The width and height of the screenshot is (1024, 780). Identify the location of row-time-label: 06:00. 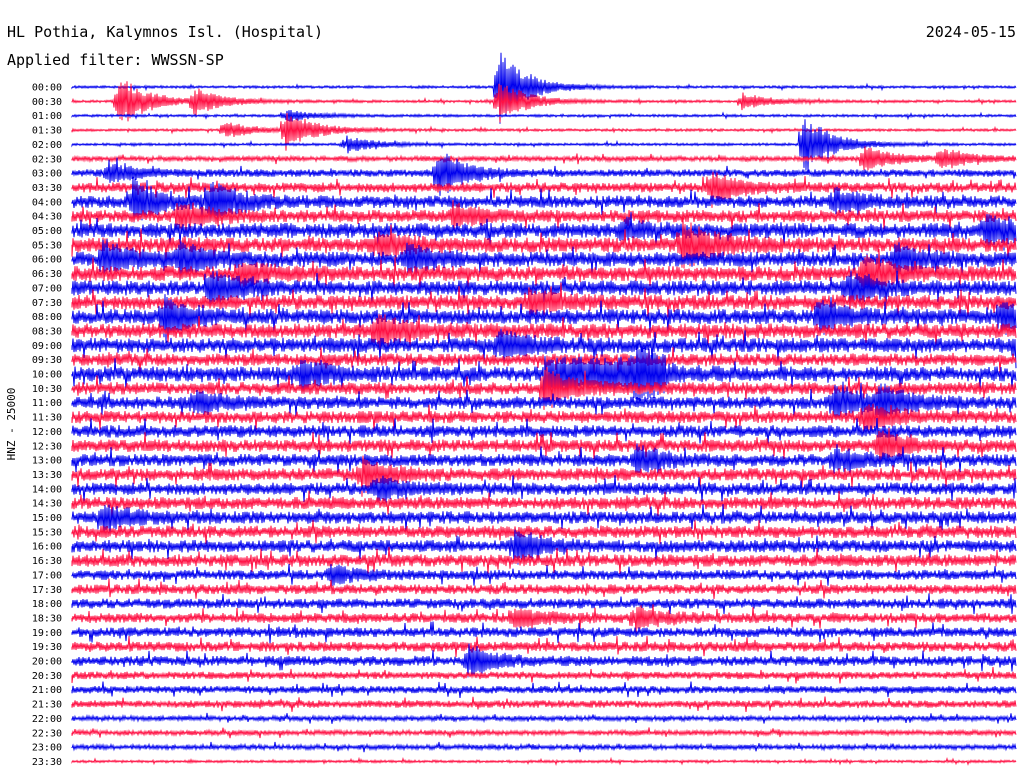
(47, 260).